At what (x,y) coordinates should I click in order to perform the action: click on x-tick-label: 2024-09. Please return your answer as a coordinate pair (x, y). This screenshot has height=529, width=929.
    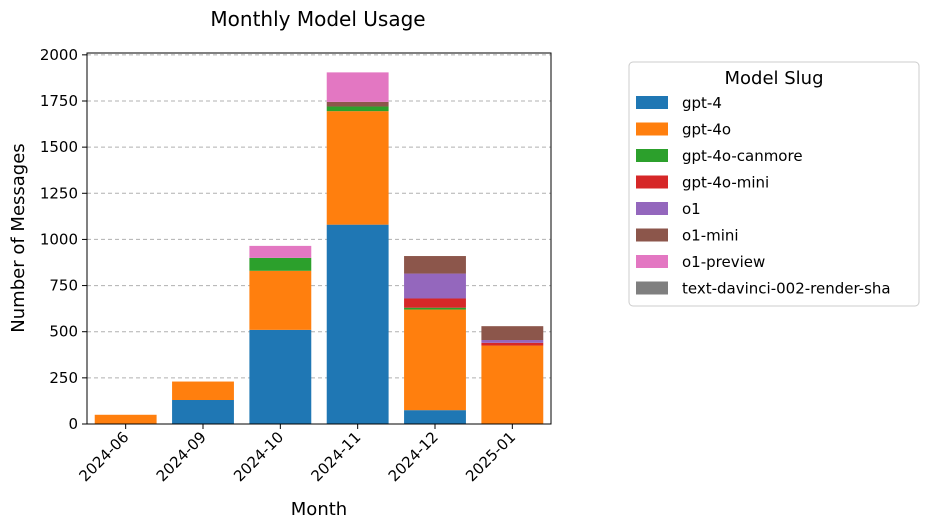
    Looking at the image, I should click on (181, 456).